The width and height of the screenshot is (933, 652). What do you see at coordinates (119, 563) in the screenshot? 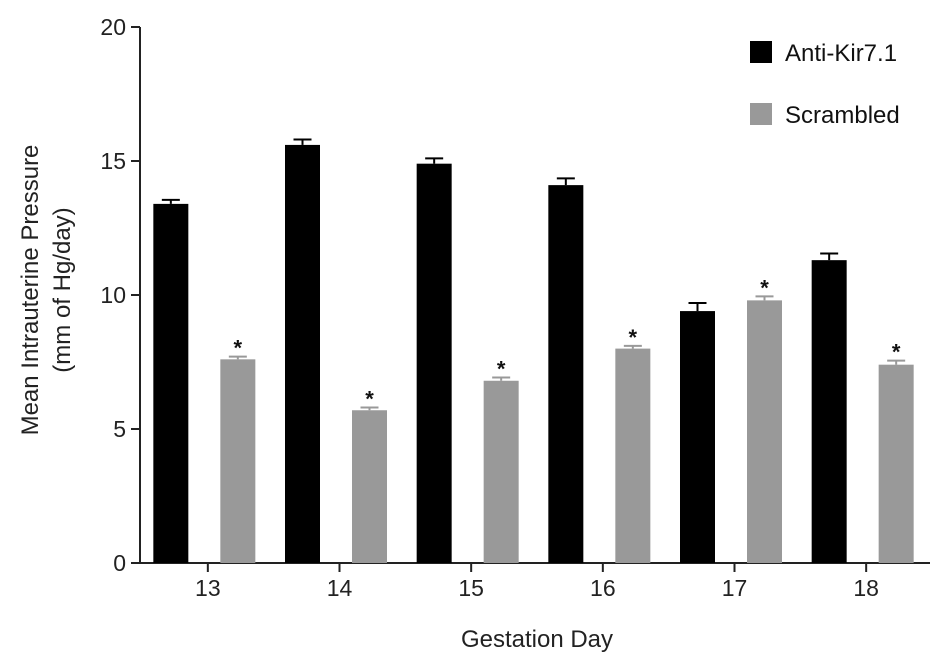
I see `y-tick-label: 0` at bounding box center [119, 563].